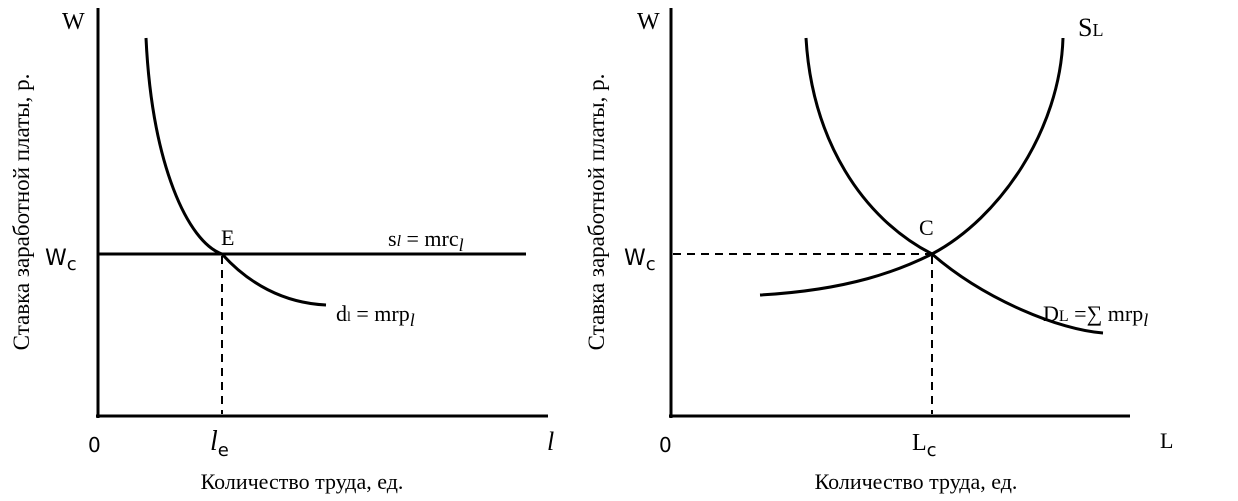  I want to click on left-demand-curve, so click(235, 172).